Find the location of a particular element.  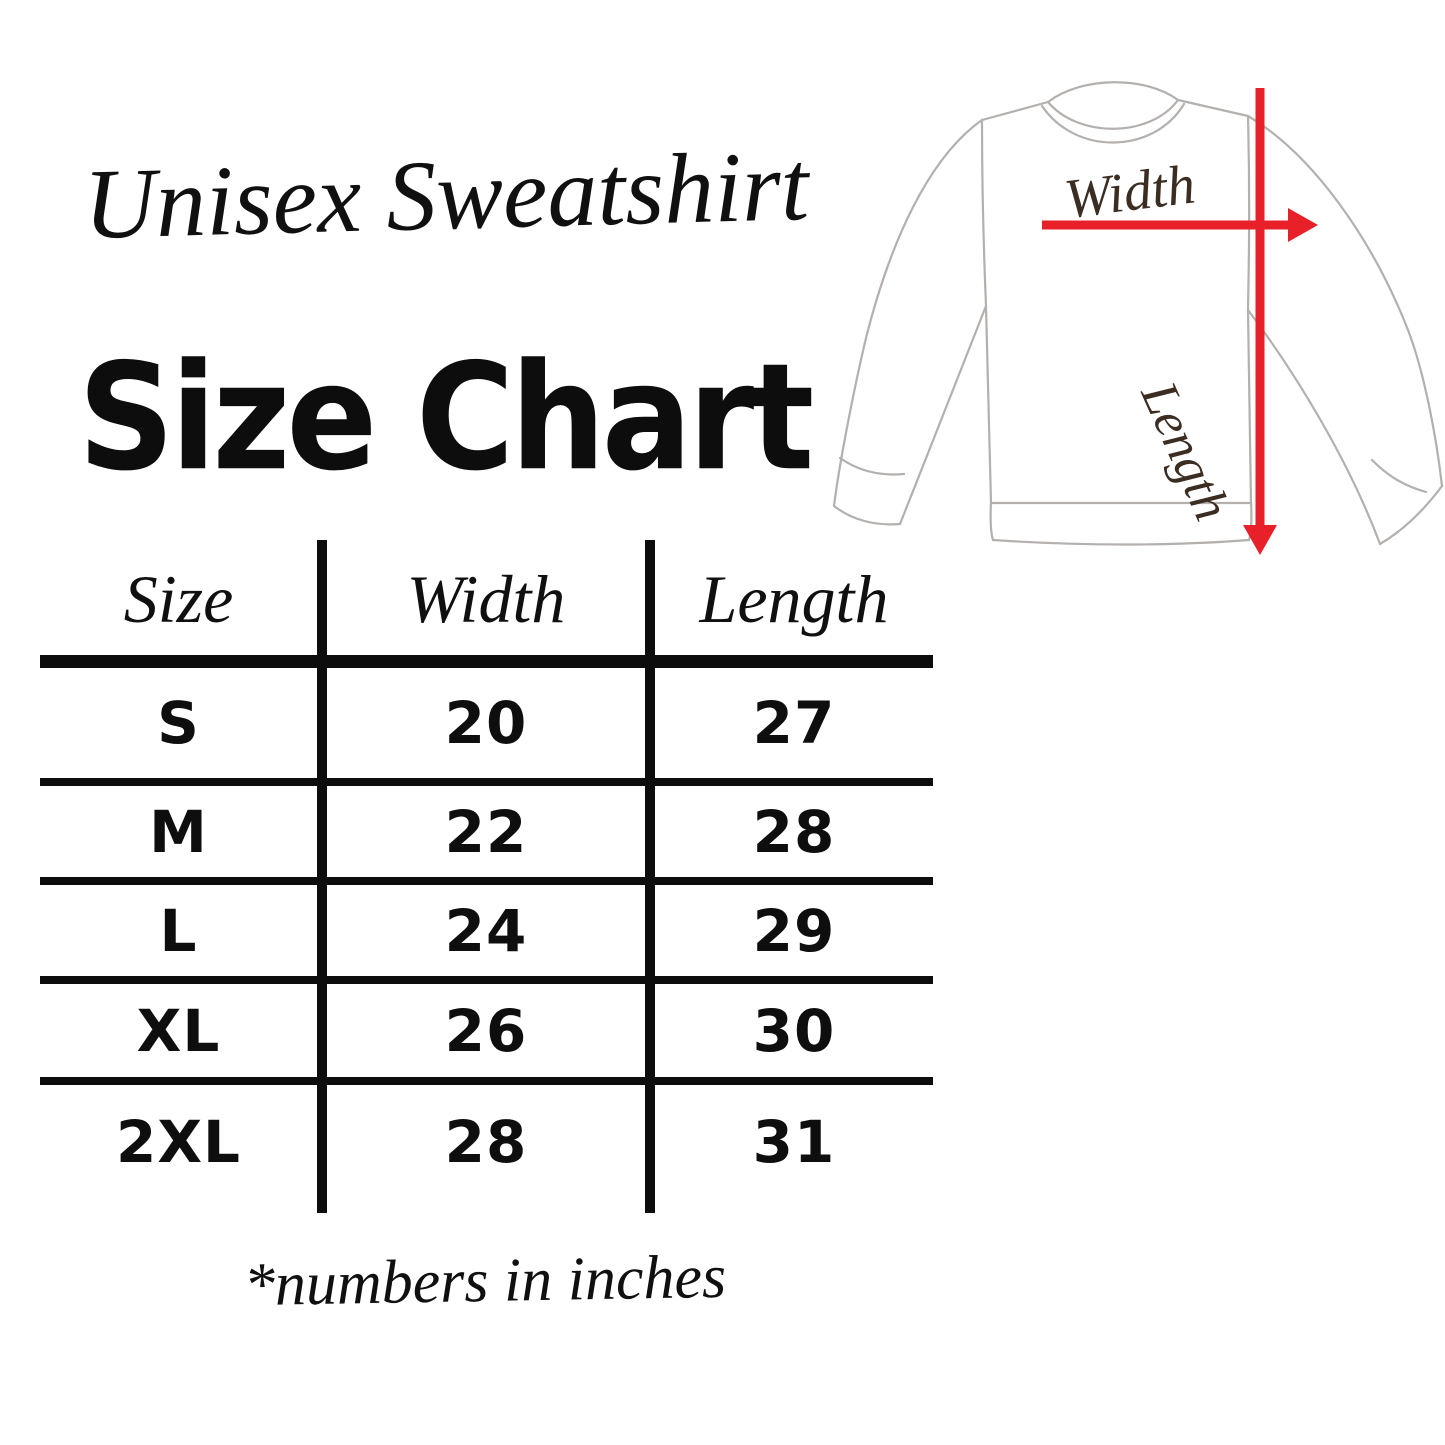

table-divider-header is located at coordinates (486, 661).